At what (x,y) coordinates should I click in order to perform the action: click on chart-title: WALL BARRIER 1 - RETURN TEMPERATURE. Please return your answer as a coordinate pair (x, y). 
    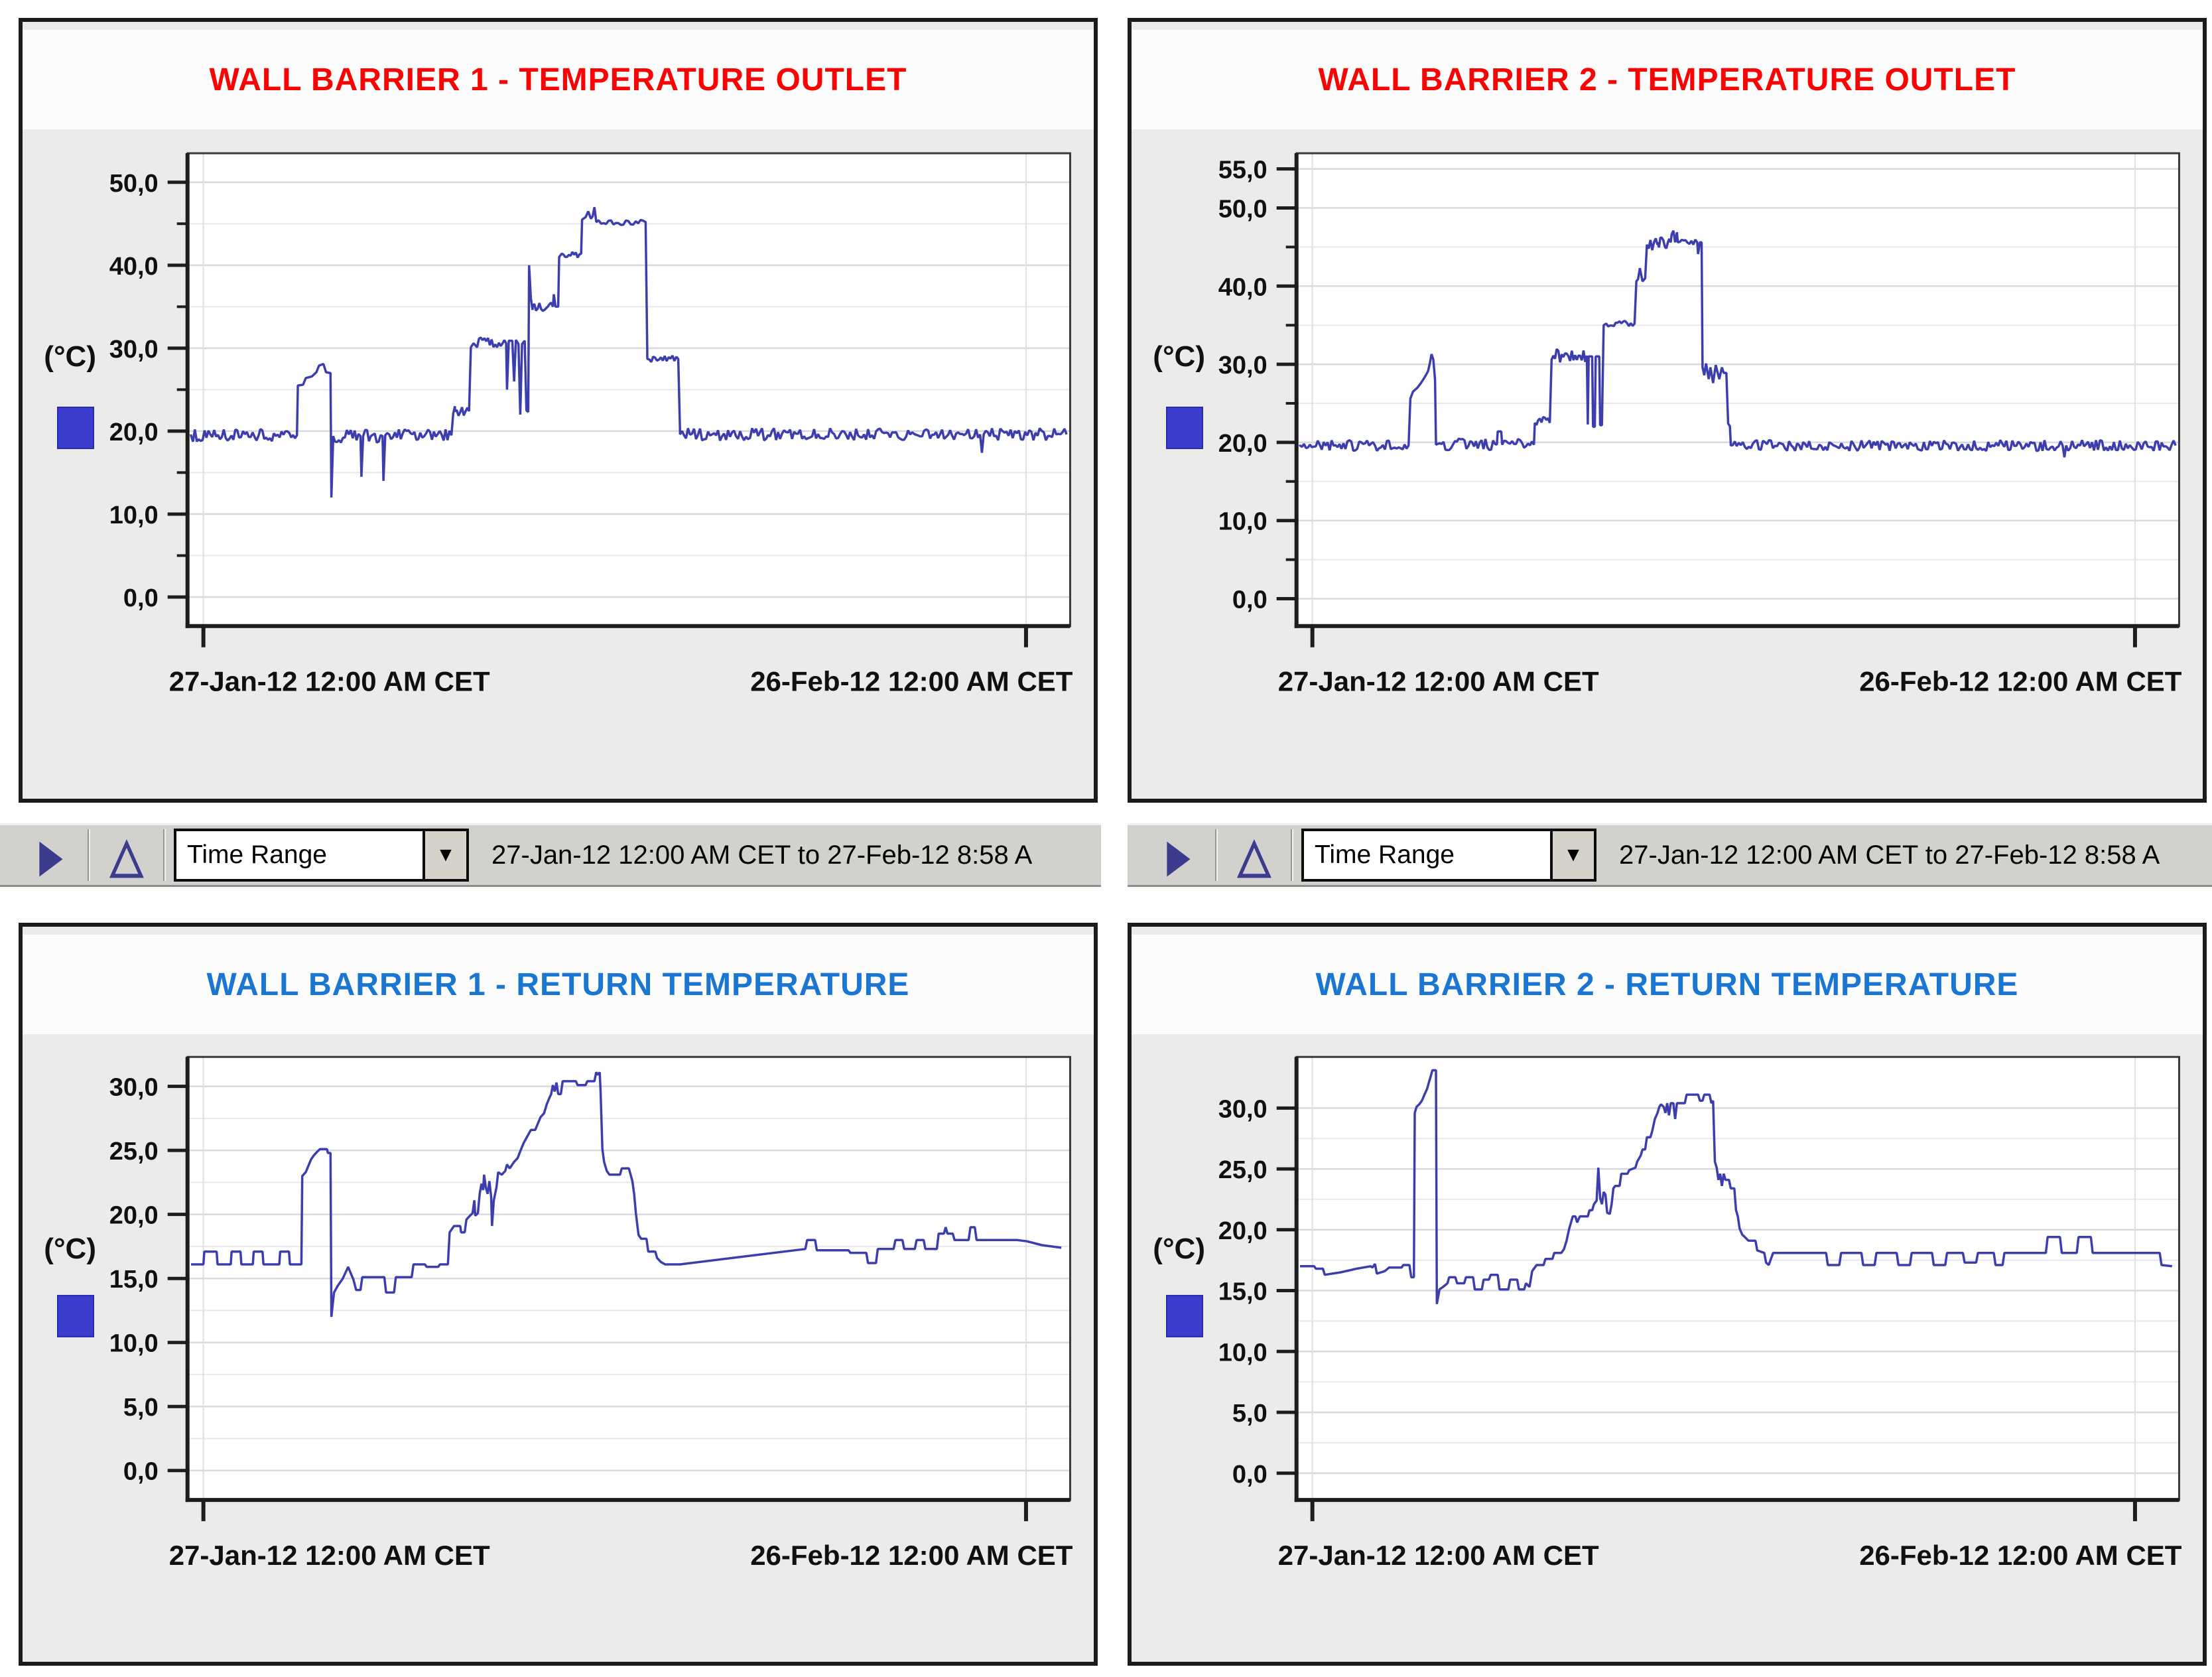
    Looking at the image, I should click on (558, 985).